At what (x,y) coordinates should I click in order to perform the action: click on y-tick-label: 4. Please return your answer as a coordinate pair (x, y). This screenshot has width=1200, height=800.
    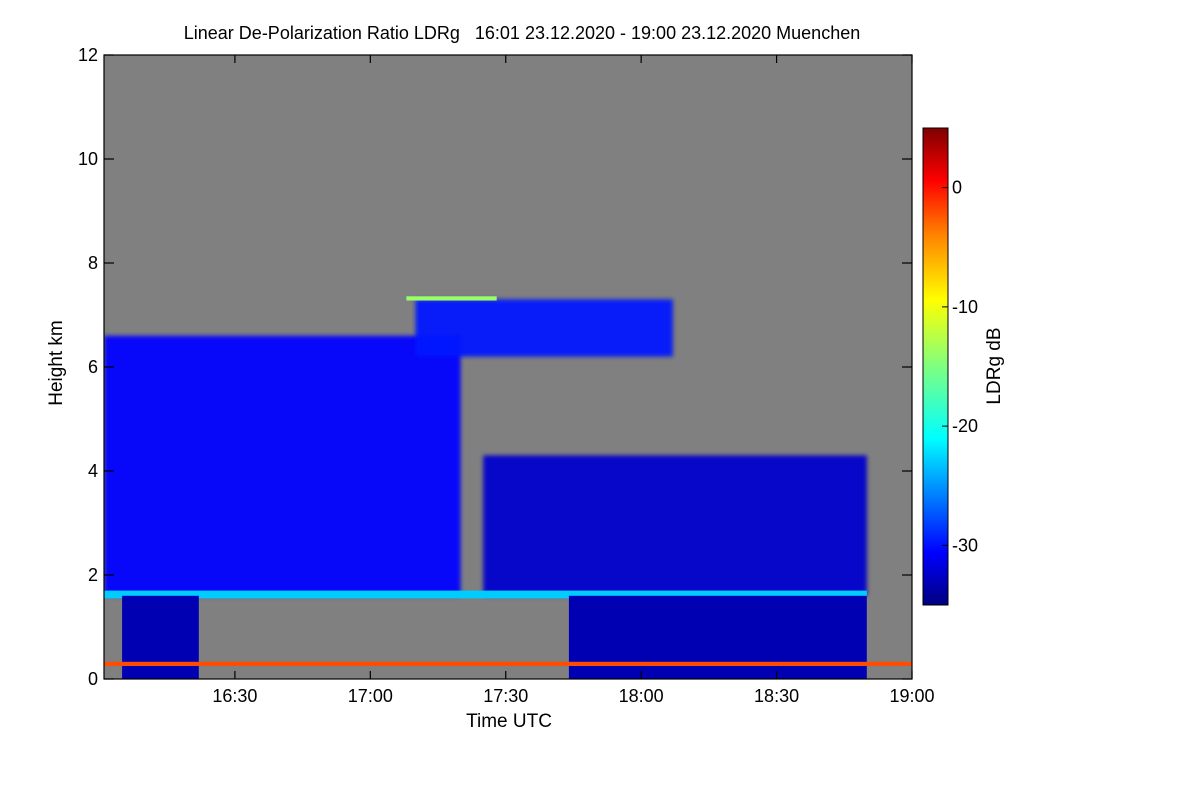
    Looking at the image, I should click on (93, 471).